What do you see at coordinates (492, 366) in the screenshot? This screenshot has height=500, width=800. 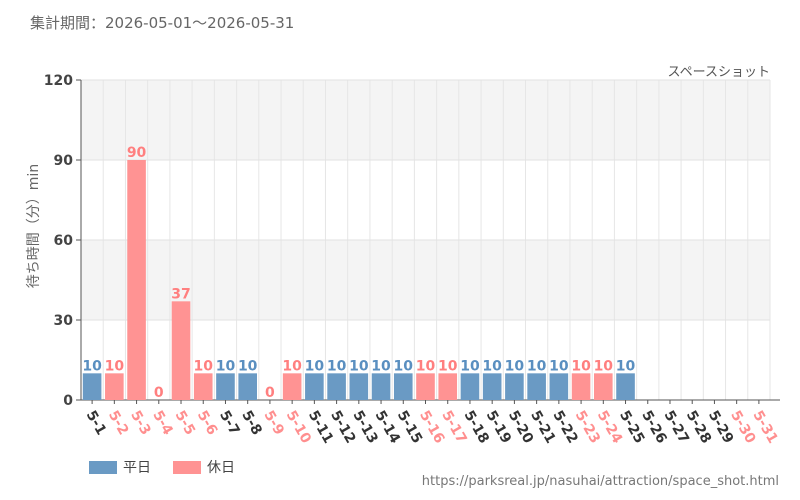 I see `data-label-5-19: 10` at bounding box center [492, 366].